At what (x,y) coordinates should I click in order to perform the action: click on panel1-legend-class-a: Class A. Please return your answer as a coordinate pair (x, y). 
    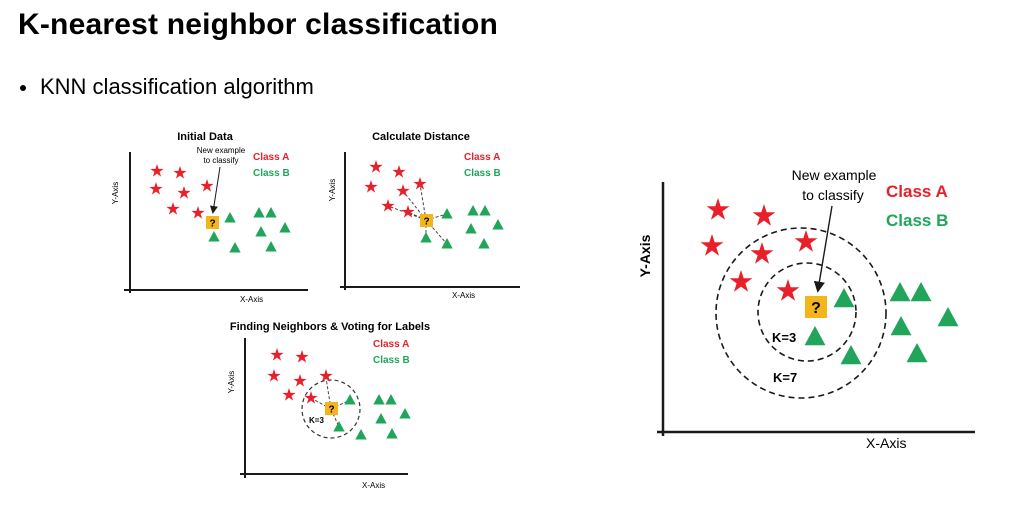
    Looking at the image, I should click on (271, 157).